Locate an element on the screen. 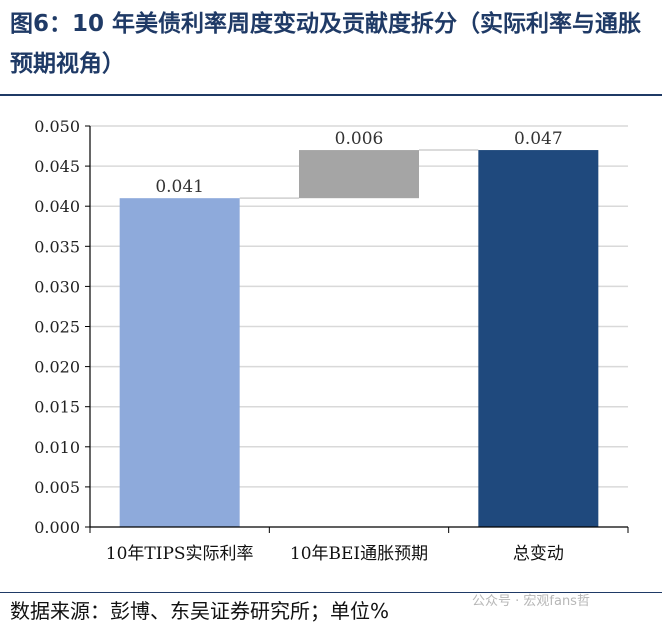  y-tick-label: 0.050 is located at coordinates (57, 126).